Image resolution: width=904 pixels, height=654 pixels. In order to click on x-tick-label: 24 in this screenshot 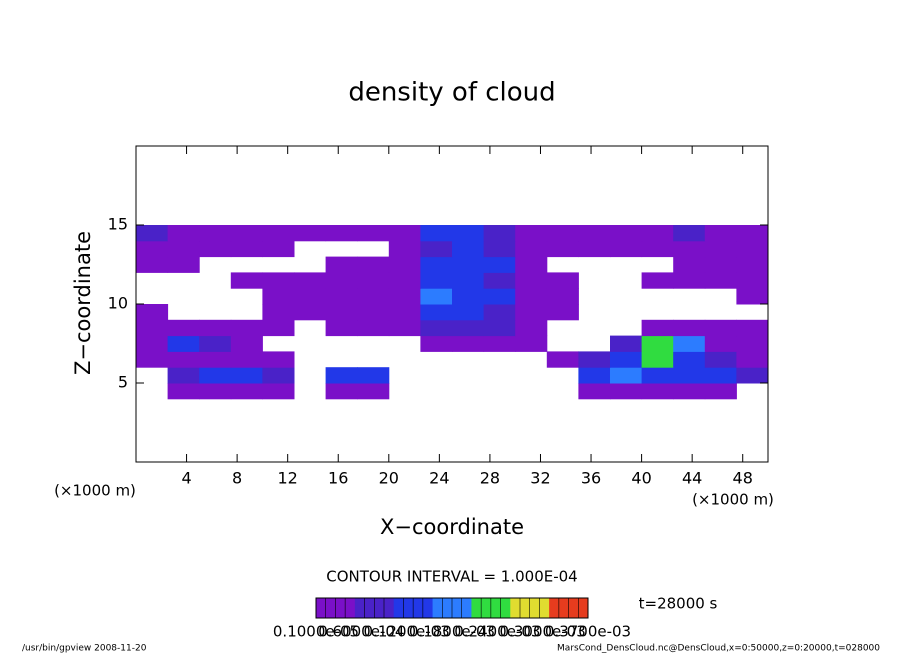, I will do `click(439, 478)`.